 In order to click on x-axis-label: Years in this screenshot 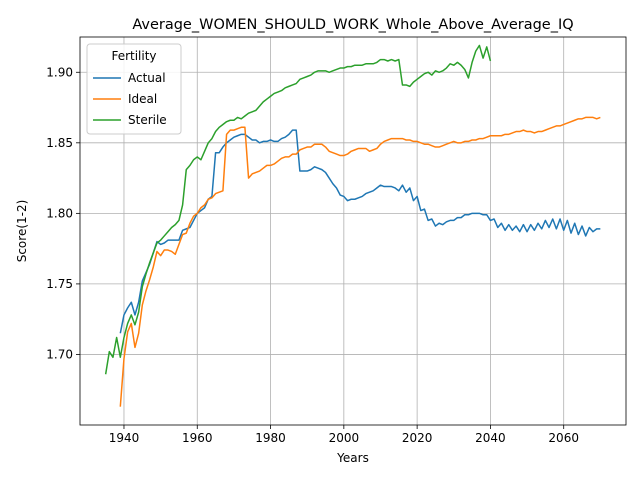, I will do `click(352, 458)`.